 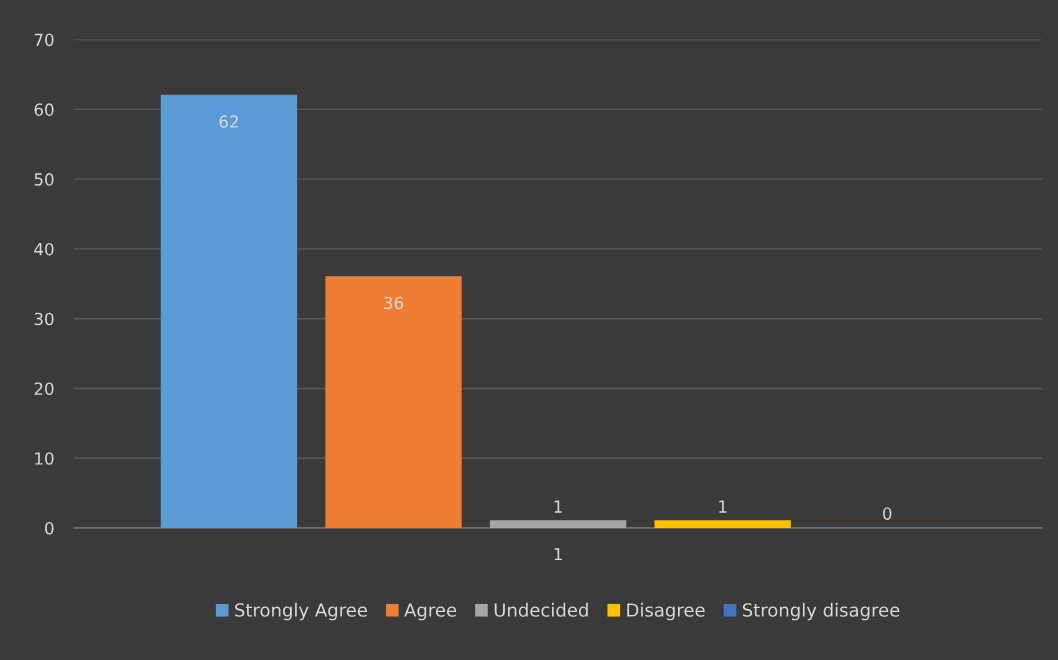 I want to click on legend-label: Undecided, so click(x=541, y=609).